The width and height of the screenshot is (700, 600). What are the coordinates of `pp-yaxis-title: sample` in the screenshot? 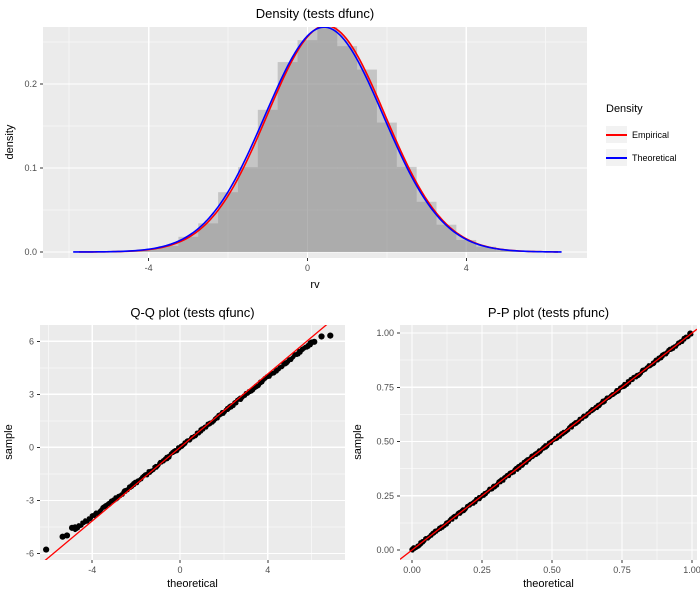 It's located at (358, 442).